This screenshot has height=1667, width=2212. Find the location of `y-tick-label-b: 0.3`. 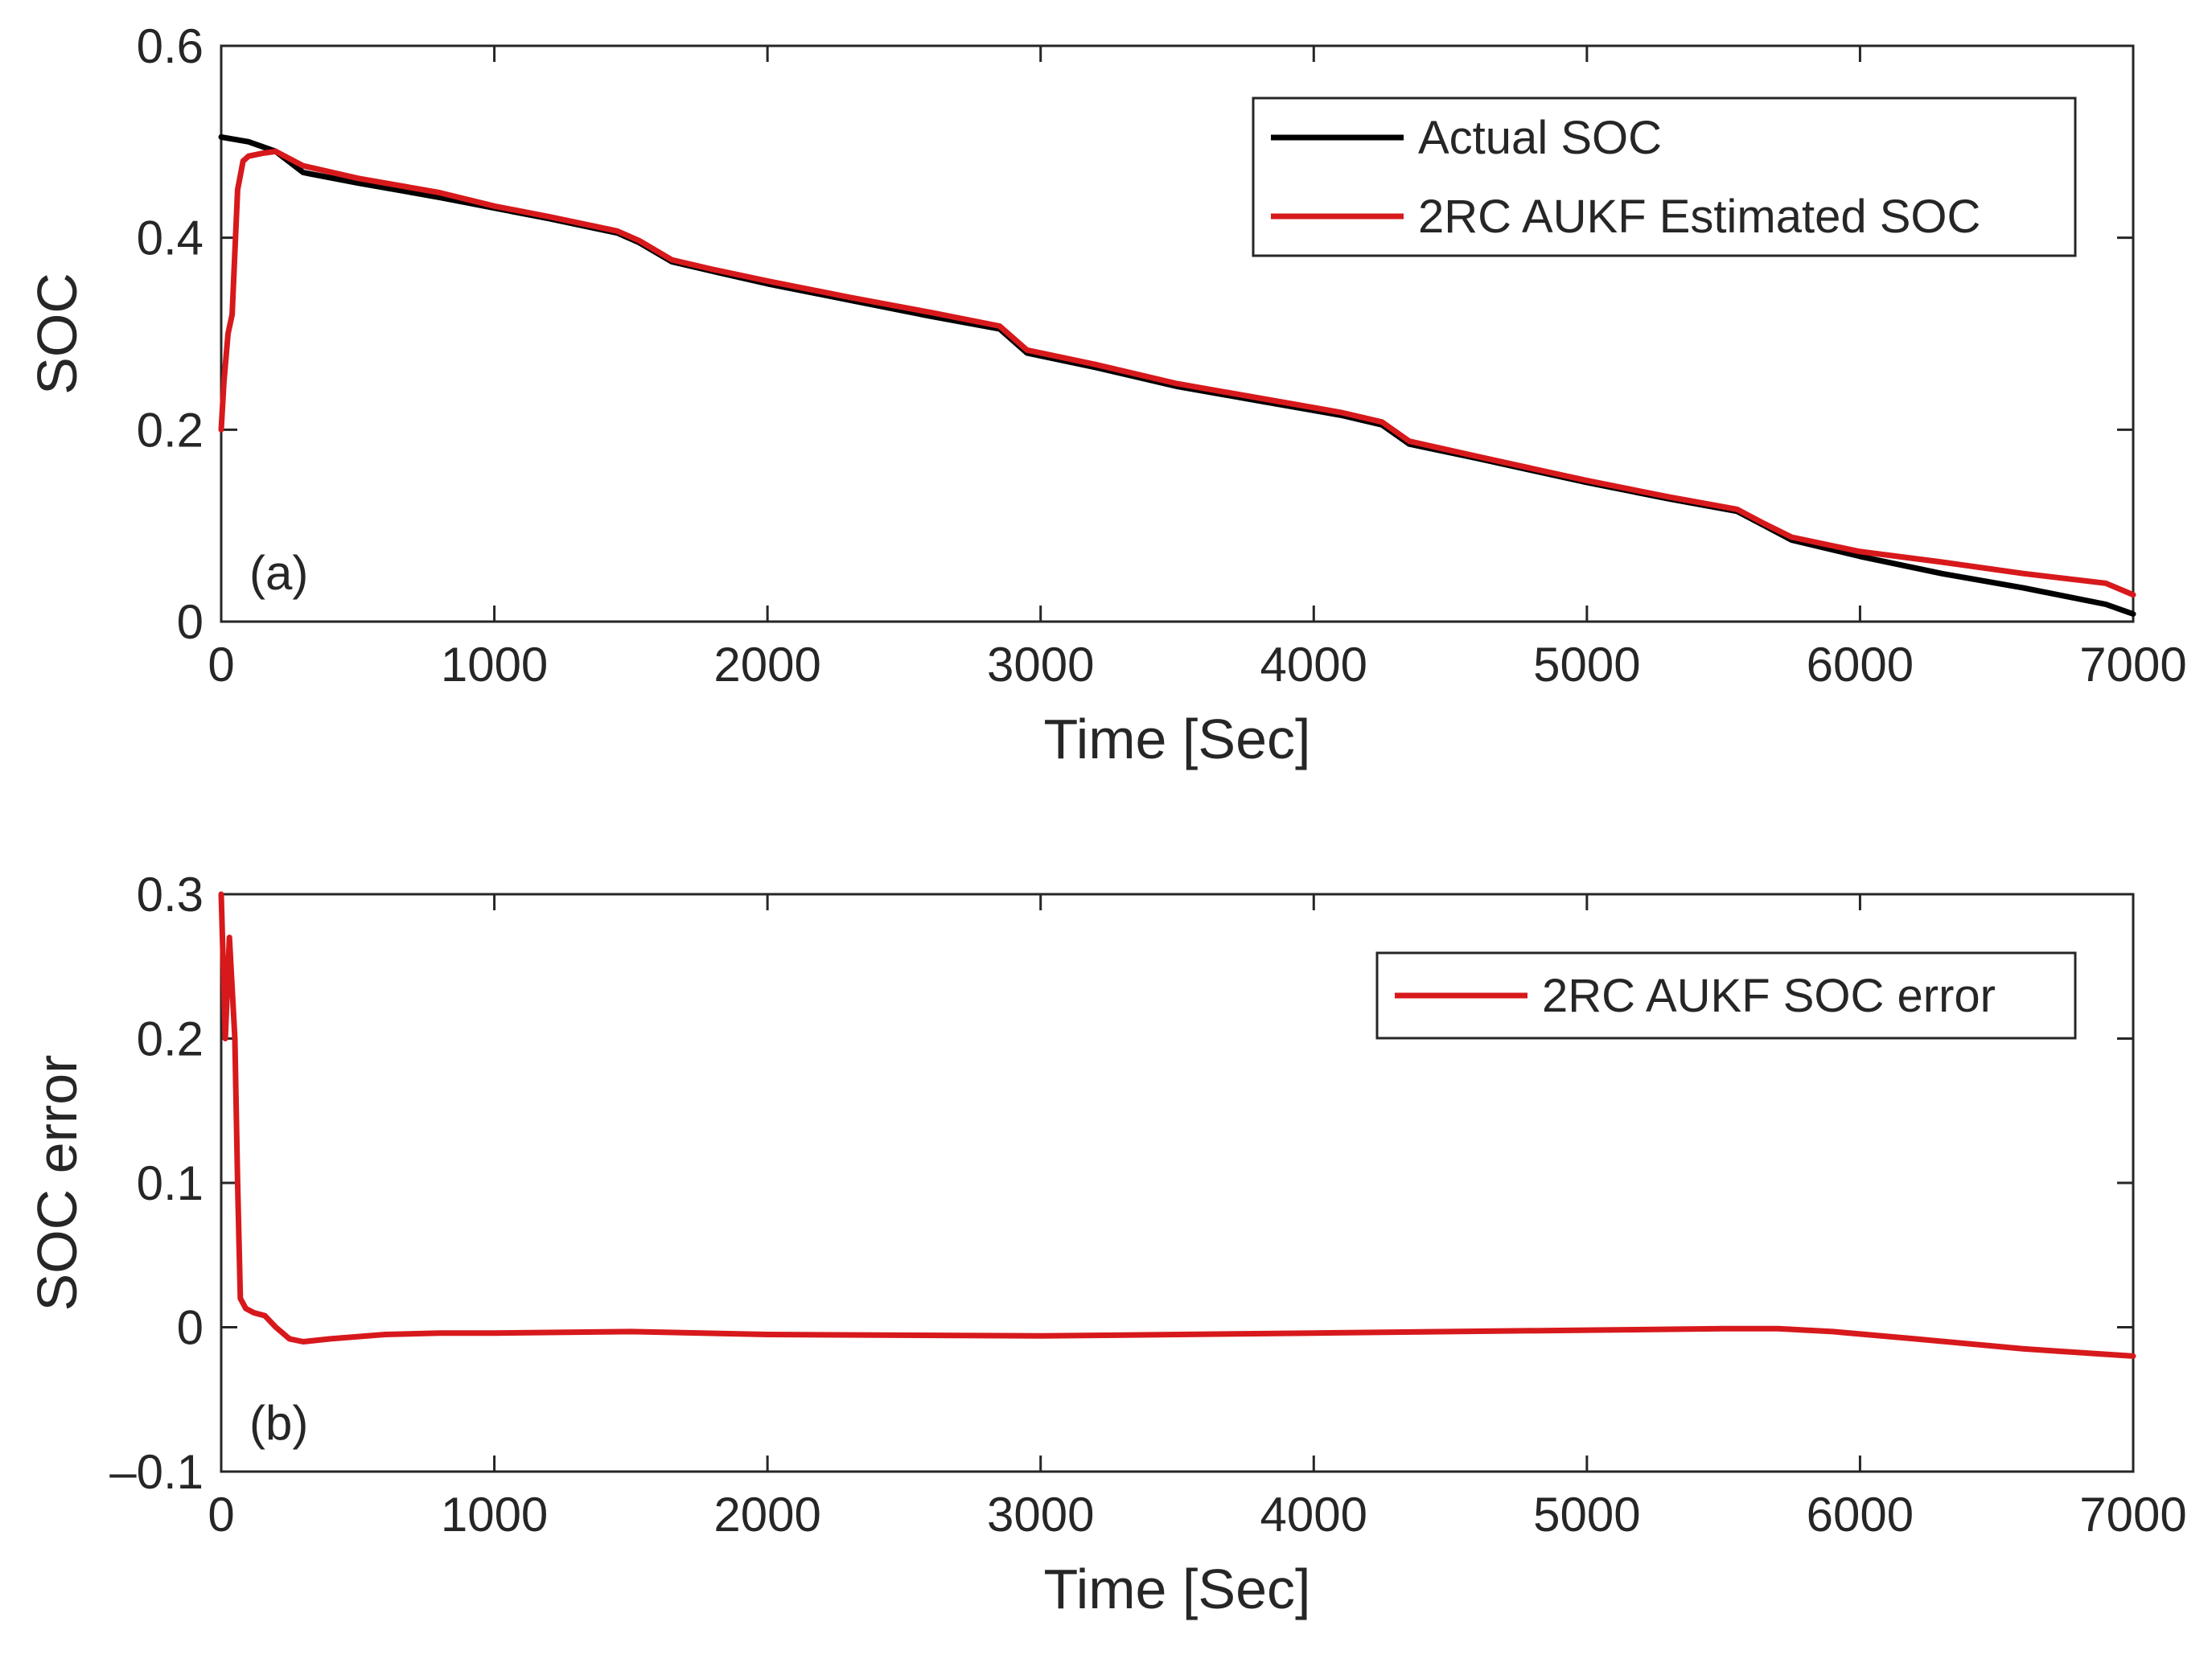

y-tick-label-b: 0.3 is located at coordinates (170, 895).